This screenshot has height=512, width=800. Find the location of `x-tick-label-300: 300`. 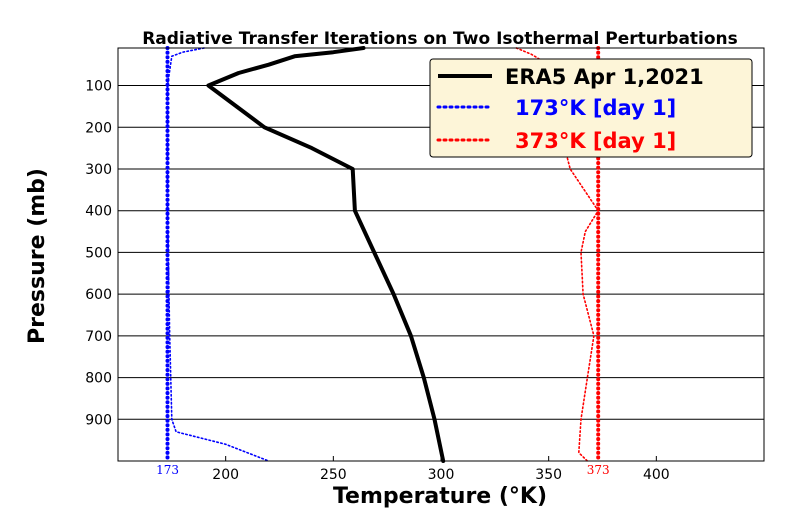

x-tick-label-300: 300 is located at coordinates (441, 475).